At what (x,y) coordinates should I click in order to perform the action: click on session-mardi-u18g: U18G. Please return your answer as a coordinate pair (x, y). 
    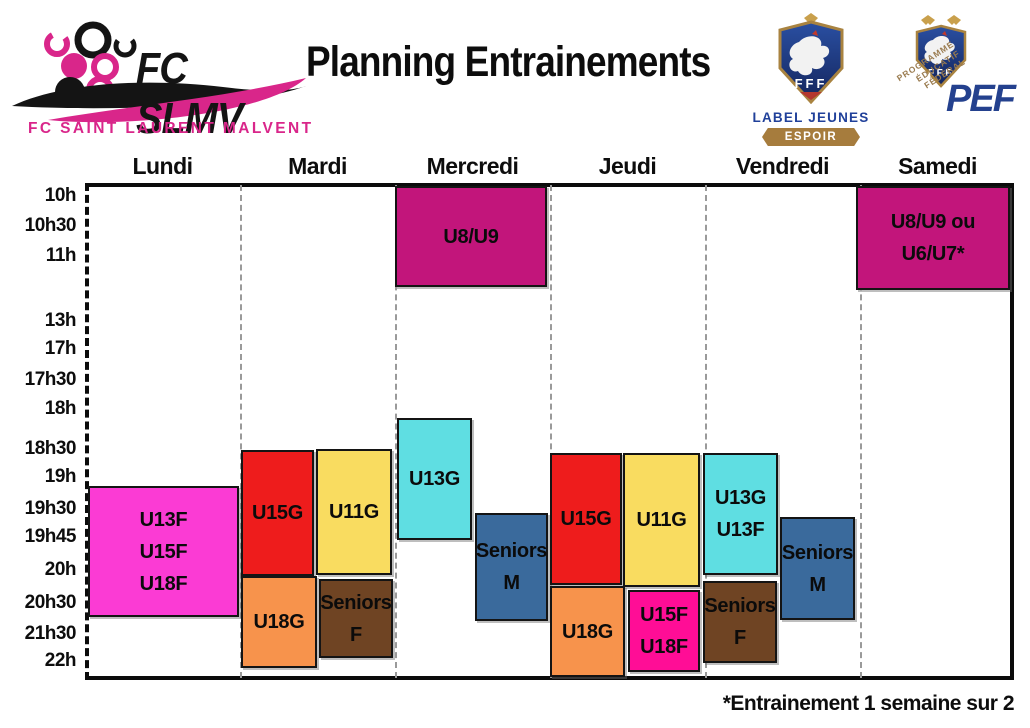
    Looking at the image, I should click on (279, 622).